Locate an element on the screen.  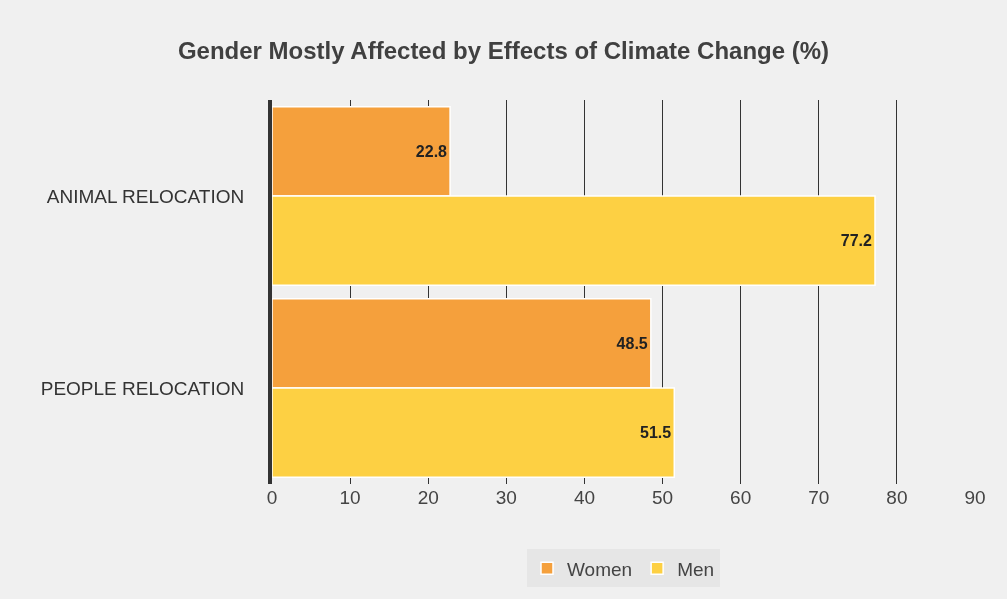
x-tick-label: 30 is located at coordinates (506, 497).